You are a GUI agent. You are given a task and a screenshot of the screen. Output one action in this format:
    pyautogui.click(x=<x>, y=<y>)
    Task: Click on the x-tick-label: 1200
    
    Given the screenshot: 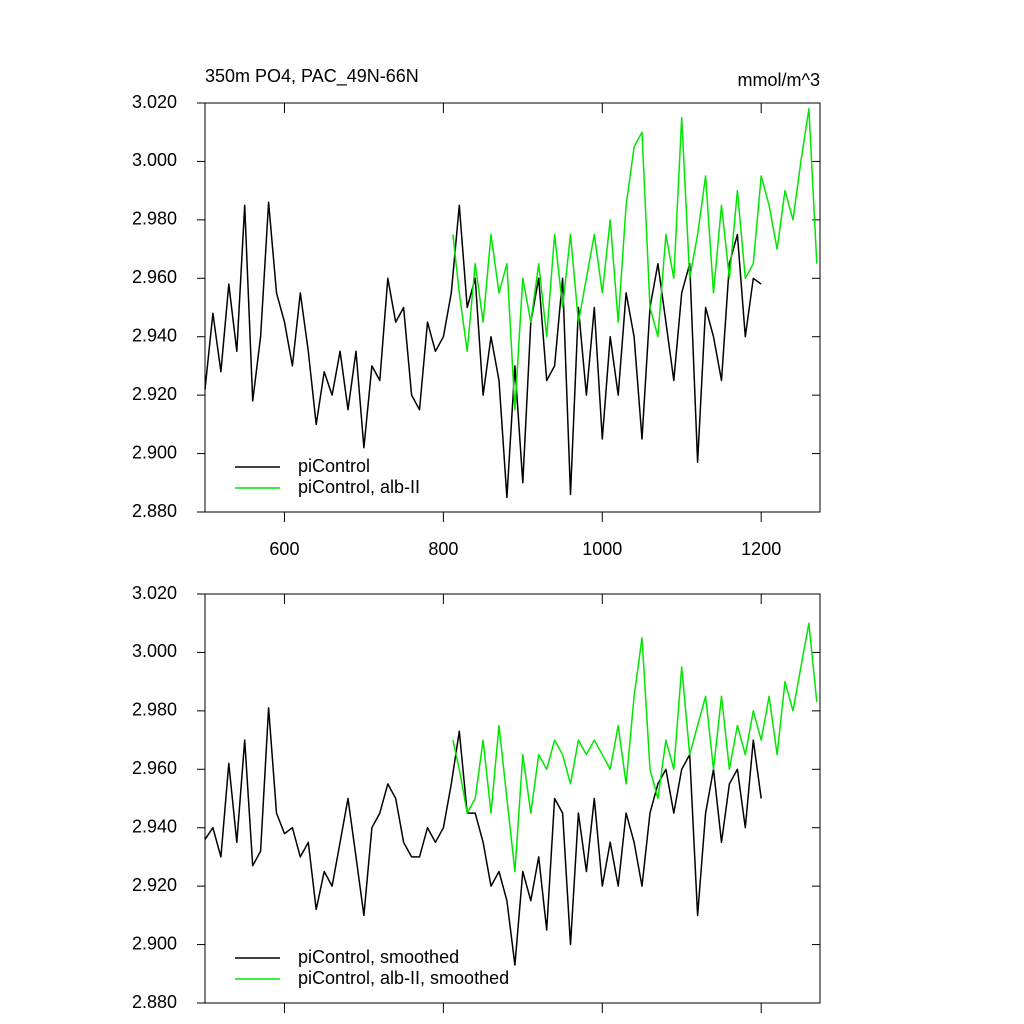 What is the action you would take?
    pyautogui.click(x=761, y=549)
    